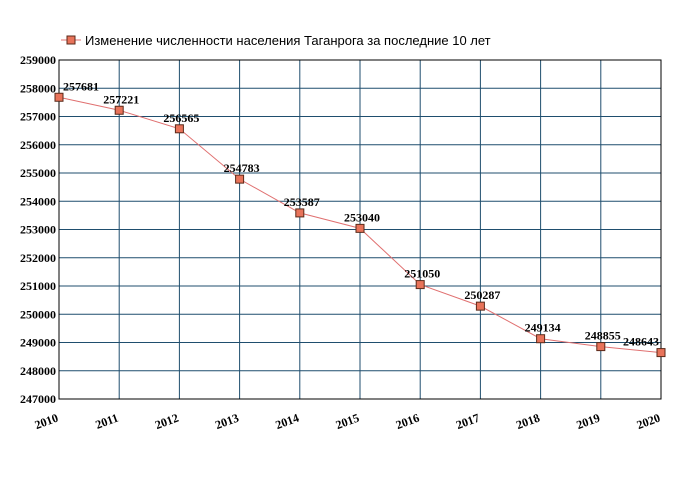  Describe the element at coordinates (166, 421) in the screenshot. I see `x-tick-label: 2012` at that location.